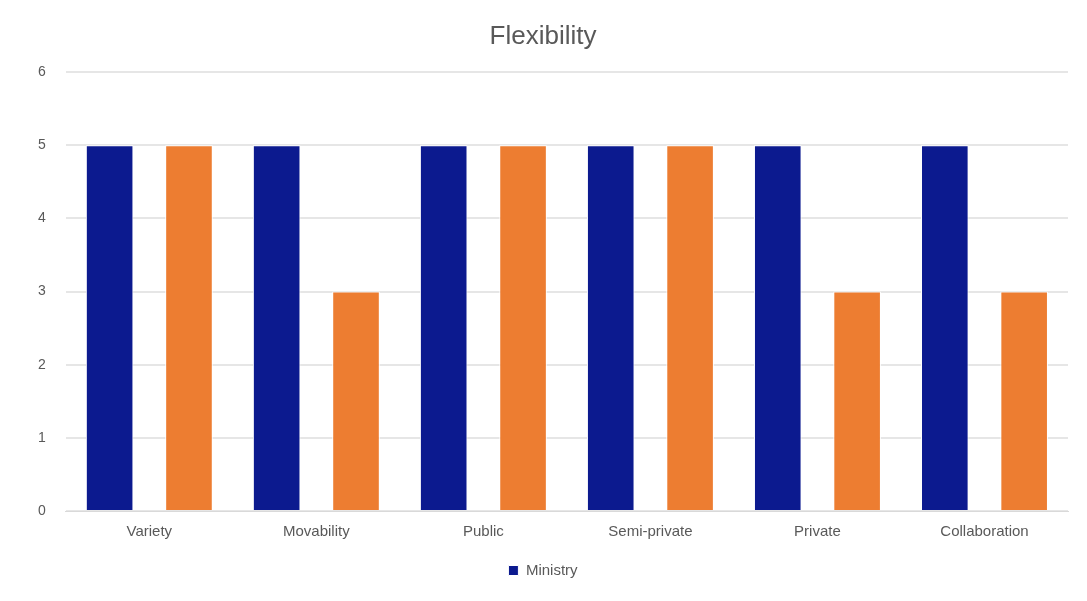 The height and width of the screenshot is (601, 1087). What do you see at coordinates (41, 363) in the screenshot?
I see `y-tick-label: 2` at bounding box center [41, 363].